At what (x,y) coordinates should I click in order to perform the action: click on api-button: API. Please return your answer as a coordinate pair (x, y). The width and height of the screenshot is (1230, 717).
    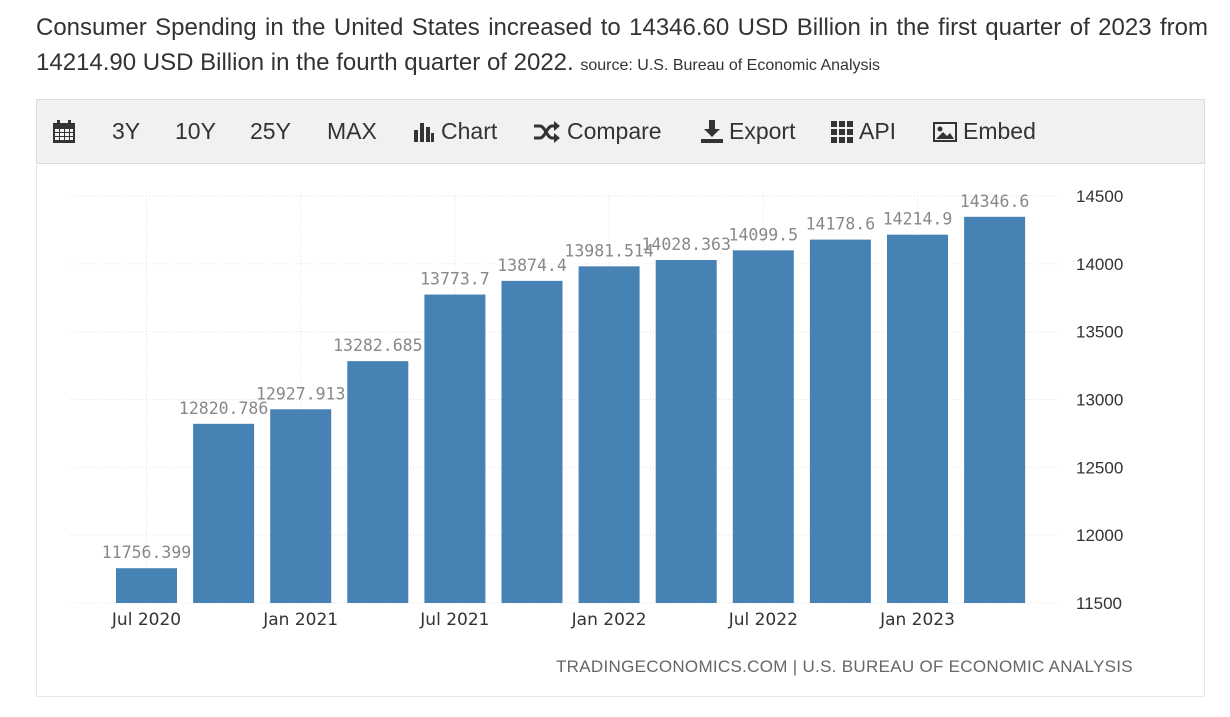
    Looking at the image, I should click on (863, 131).